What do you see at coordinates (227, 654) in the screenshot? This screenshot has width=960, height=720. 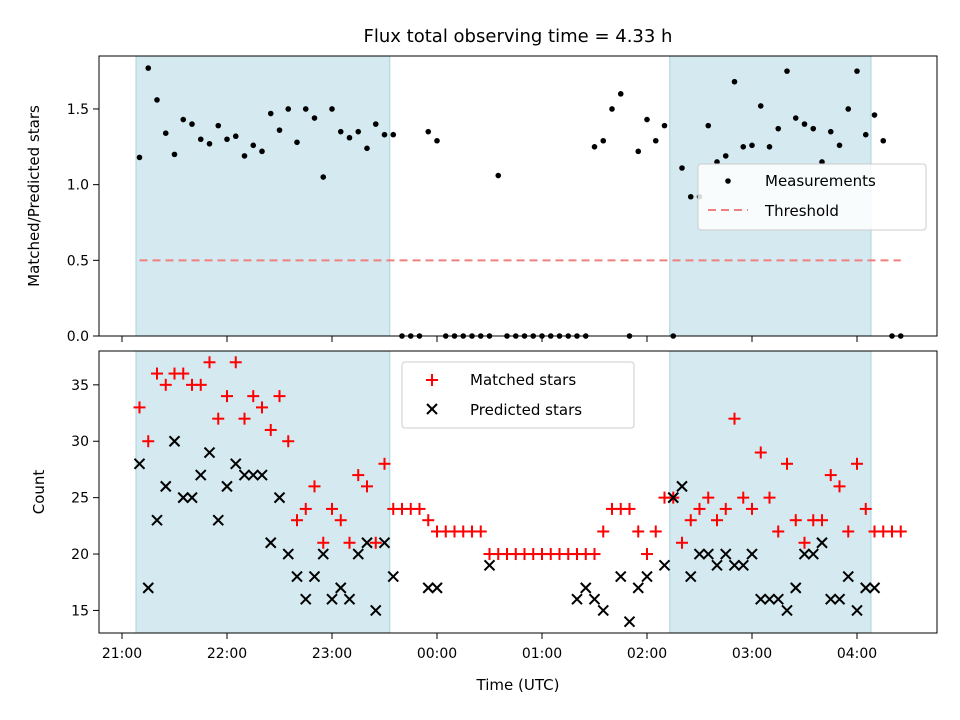 I see `x-tick-label: 22:00` at bounding box center [227, 654].